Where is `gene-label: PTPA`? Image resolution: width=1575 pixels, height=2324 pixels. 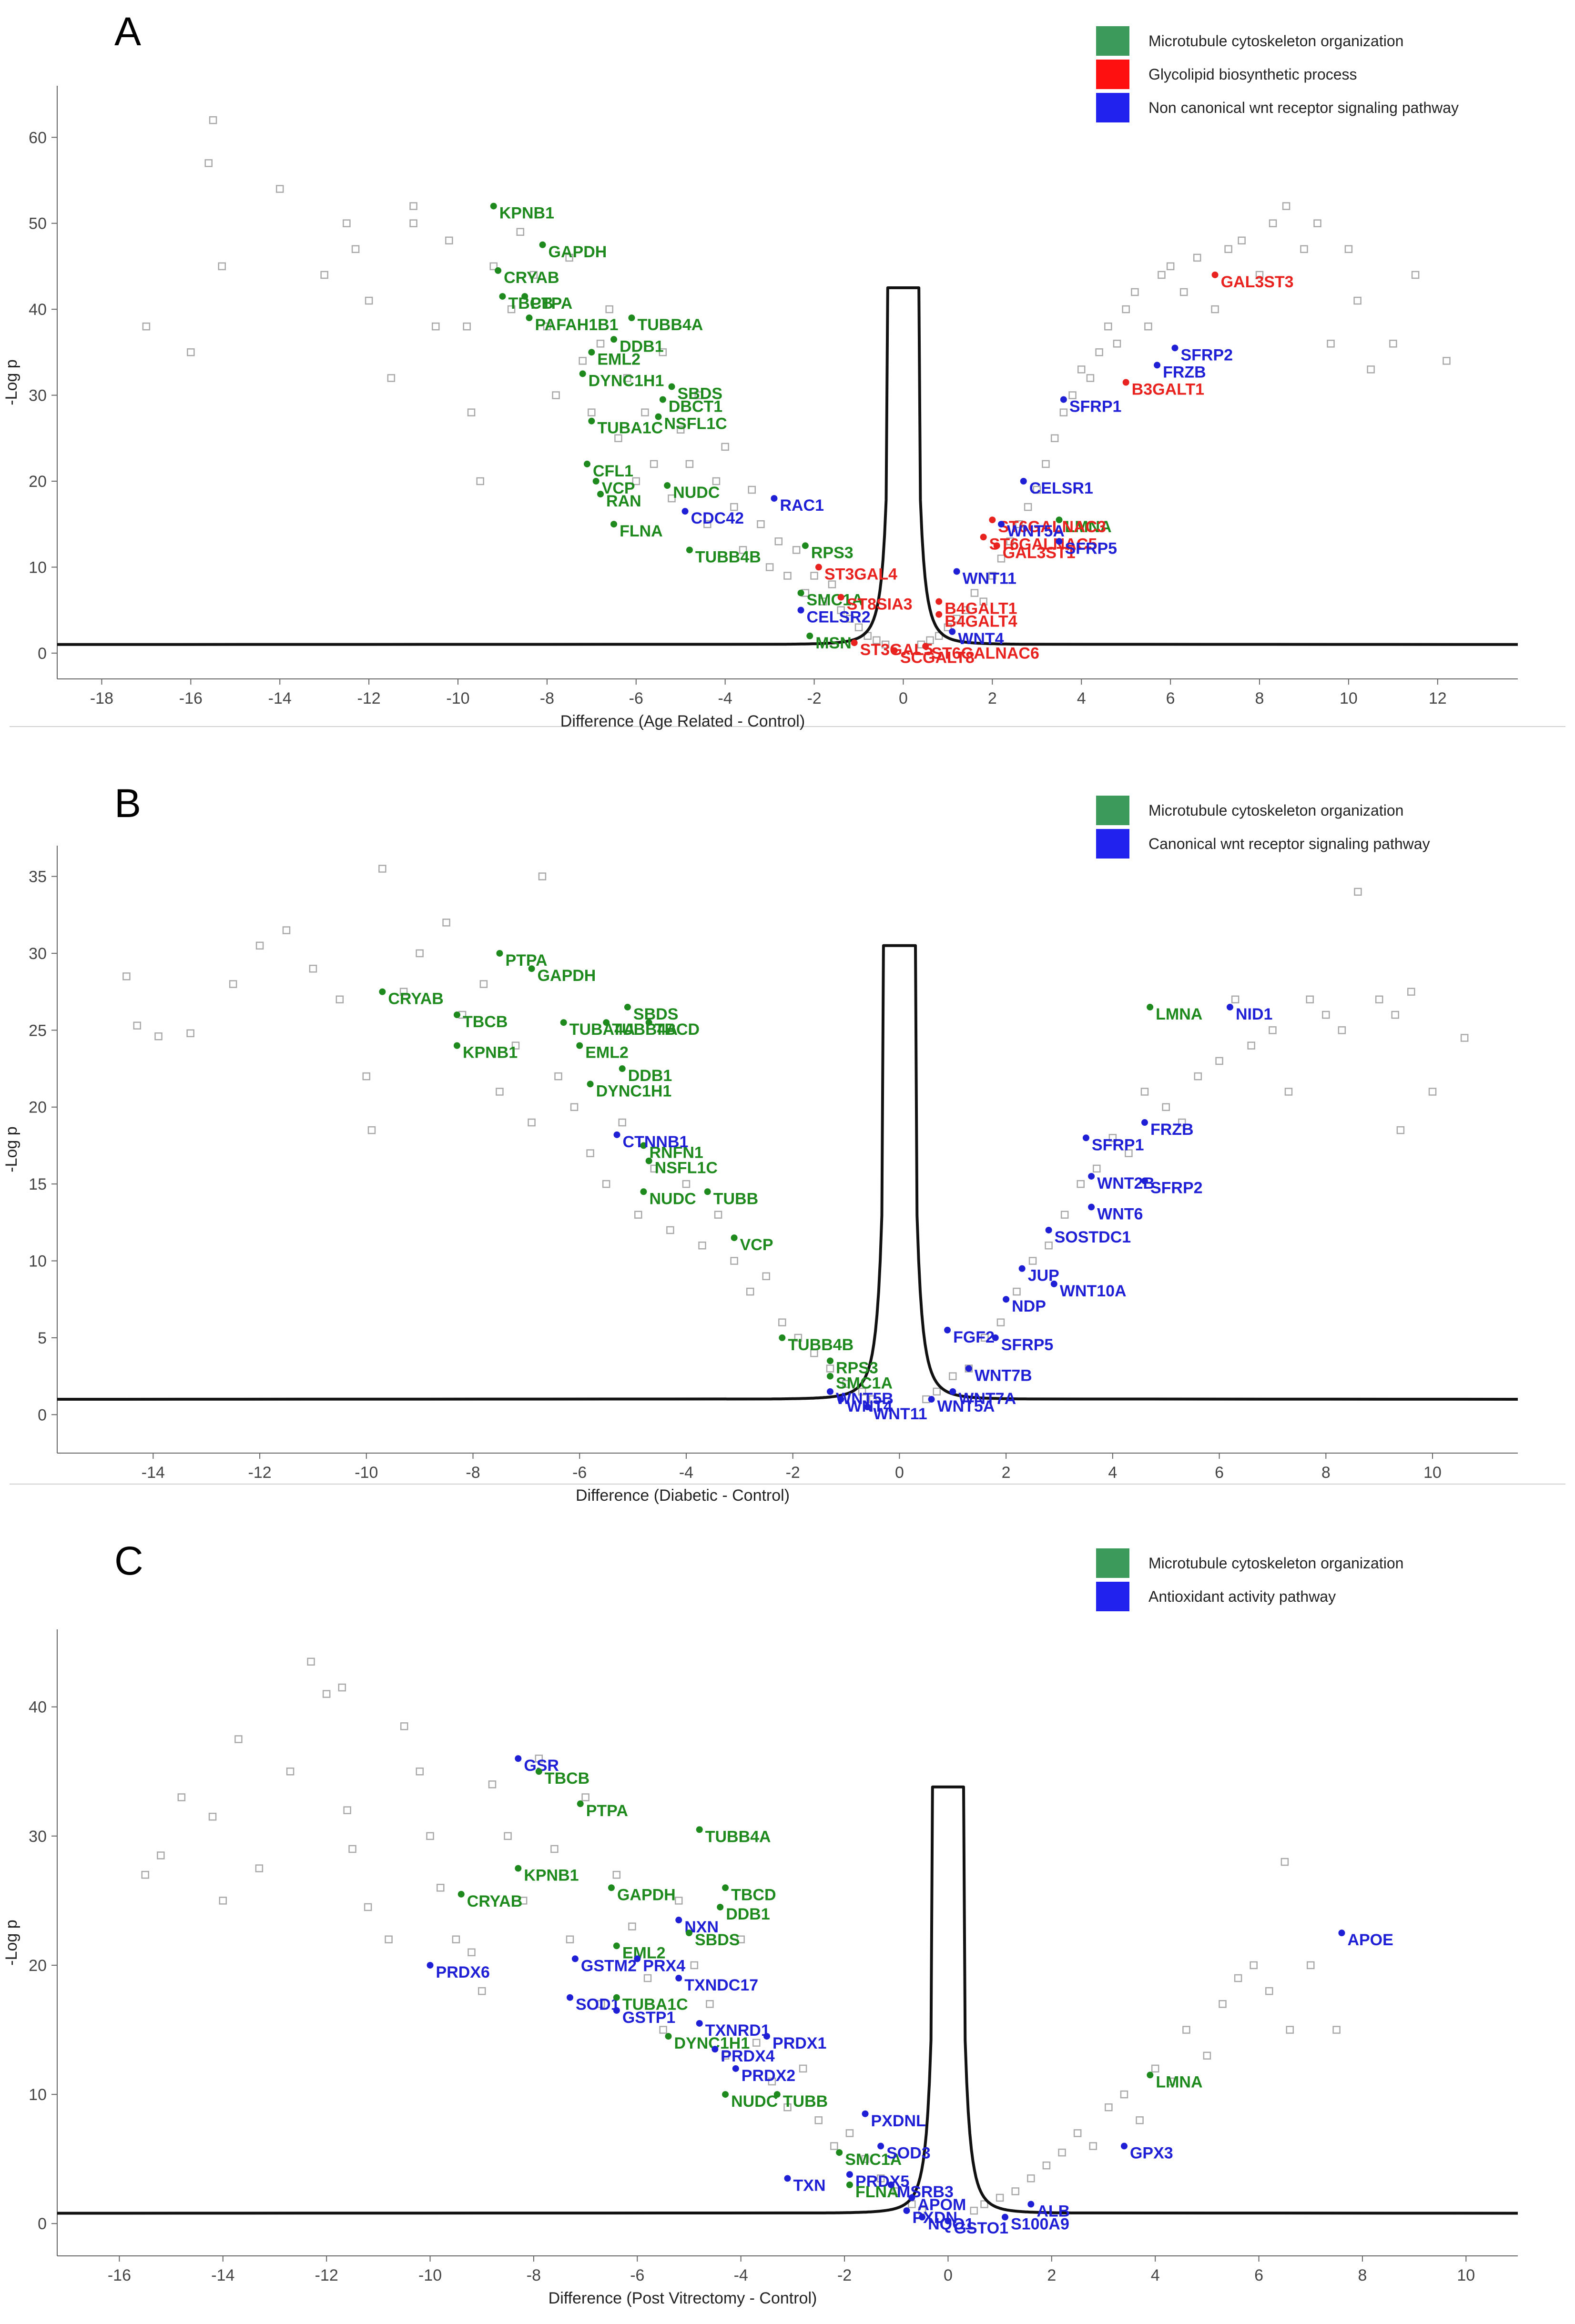
gene-label: PTPA is located at coordinates (526, 961).